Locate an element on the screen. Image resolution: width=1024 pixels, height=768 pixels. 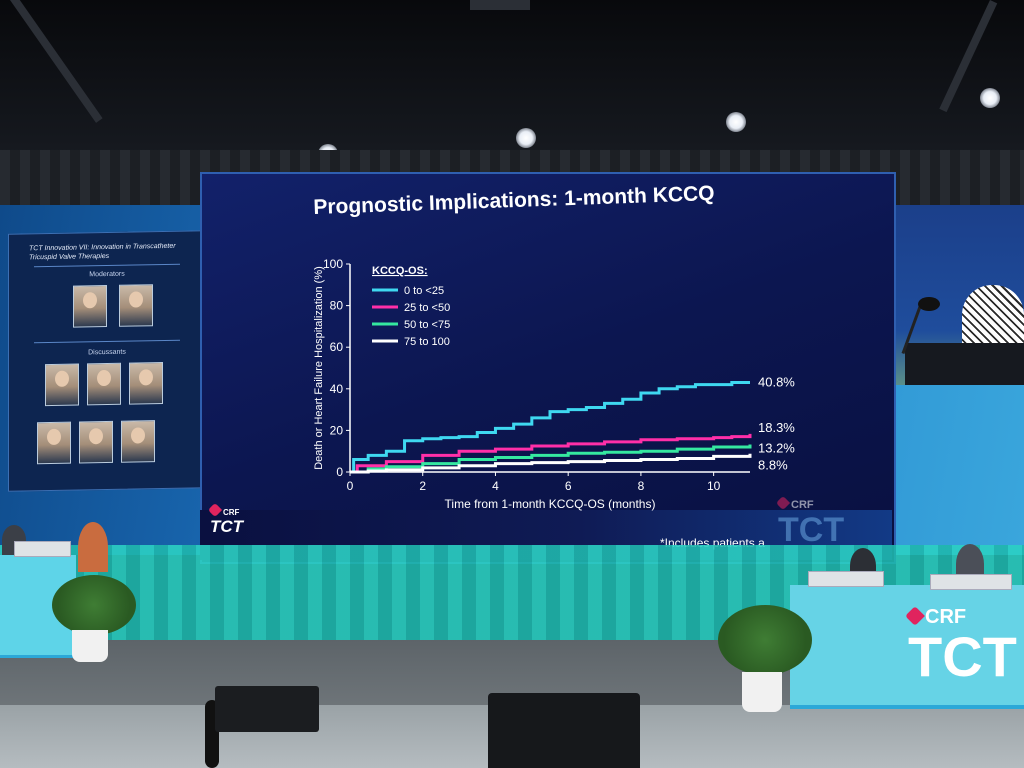
legend-label: 50 to <75 is located at coordinates (427, 325).